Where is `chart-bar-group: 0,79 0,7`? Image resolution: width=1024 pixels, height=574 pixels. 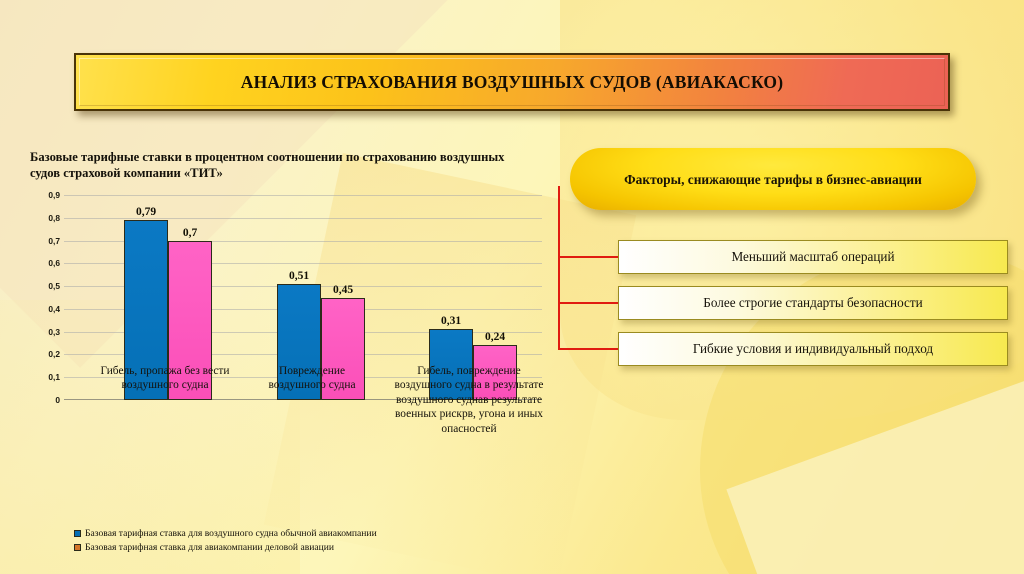
chart-bar-group: 0,79 0,7 is located at coordinates (168, 297).